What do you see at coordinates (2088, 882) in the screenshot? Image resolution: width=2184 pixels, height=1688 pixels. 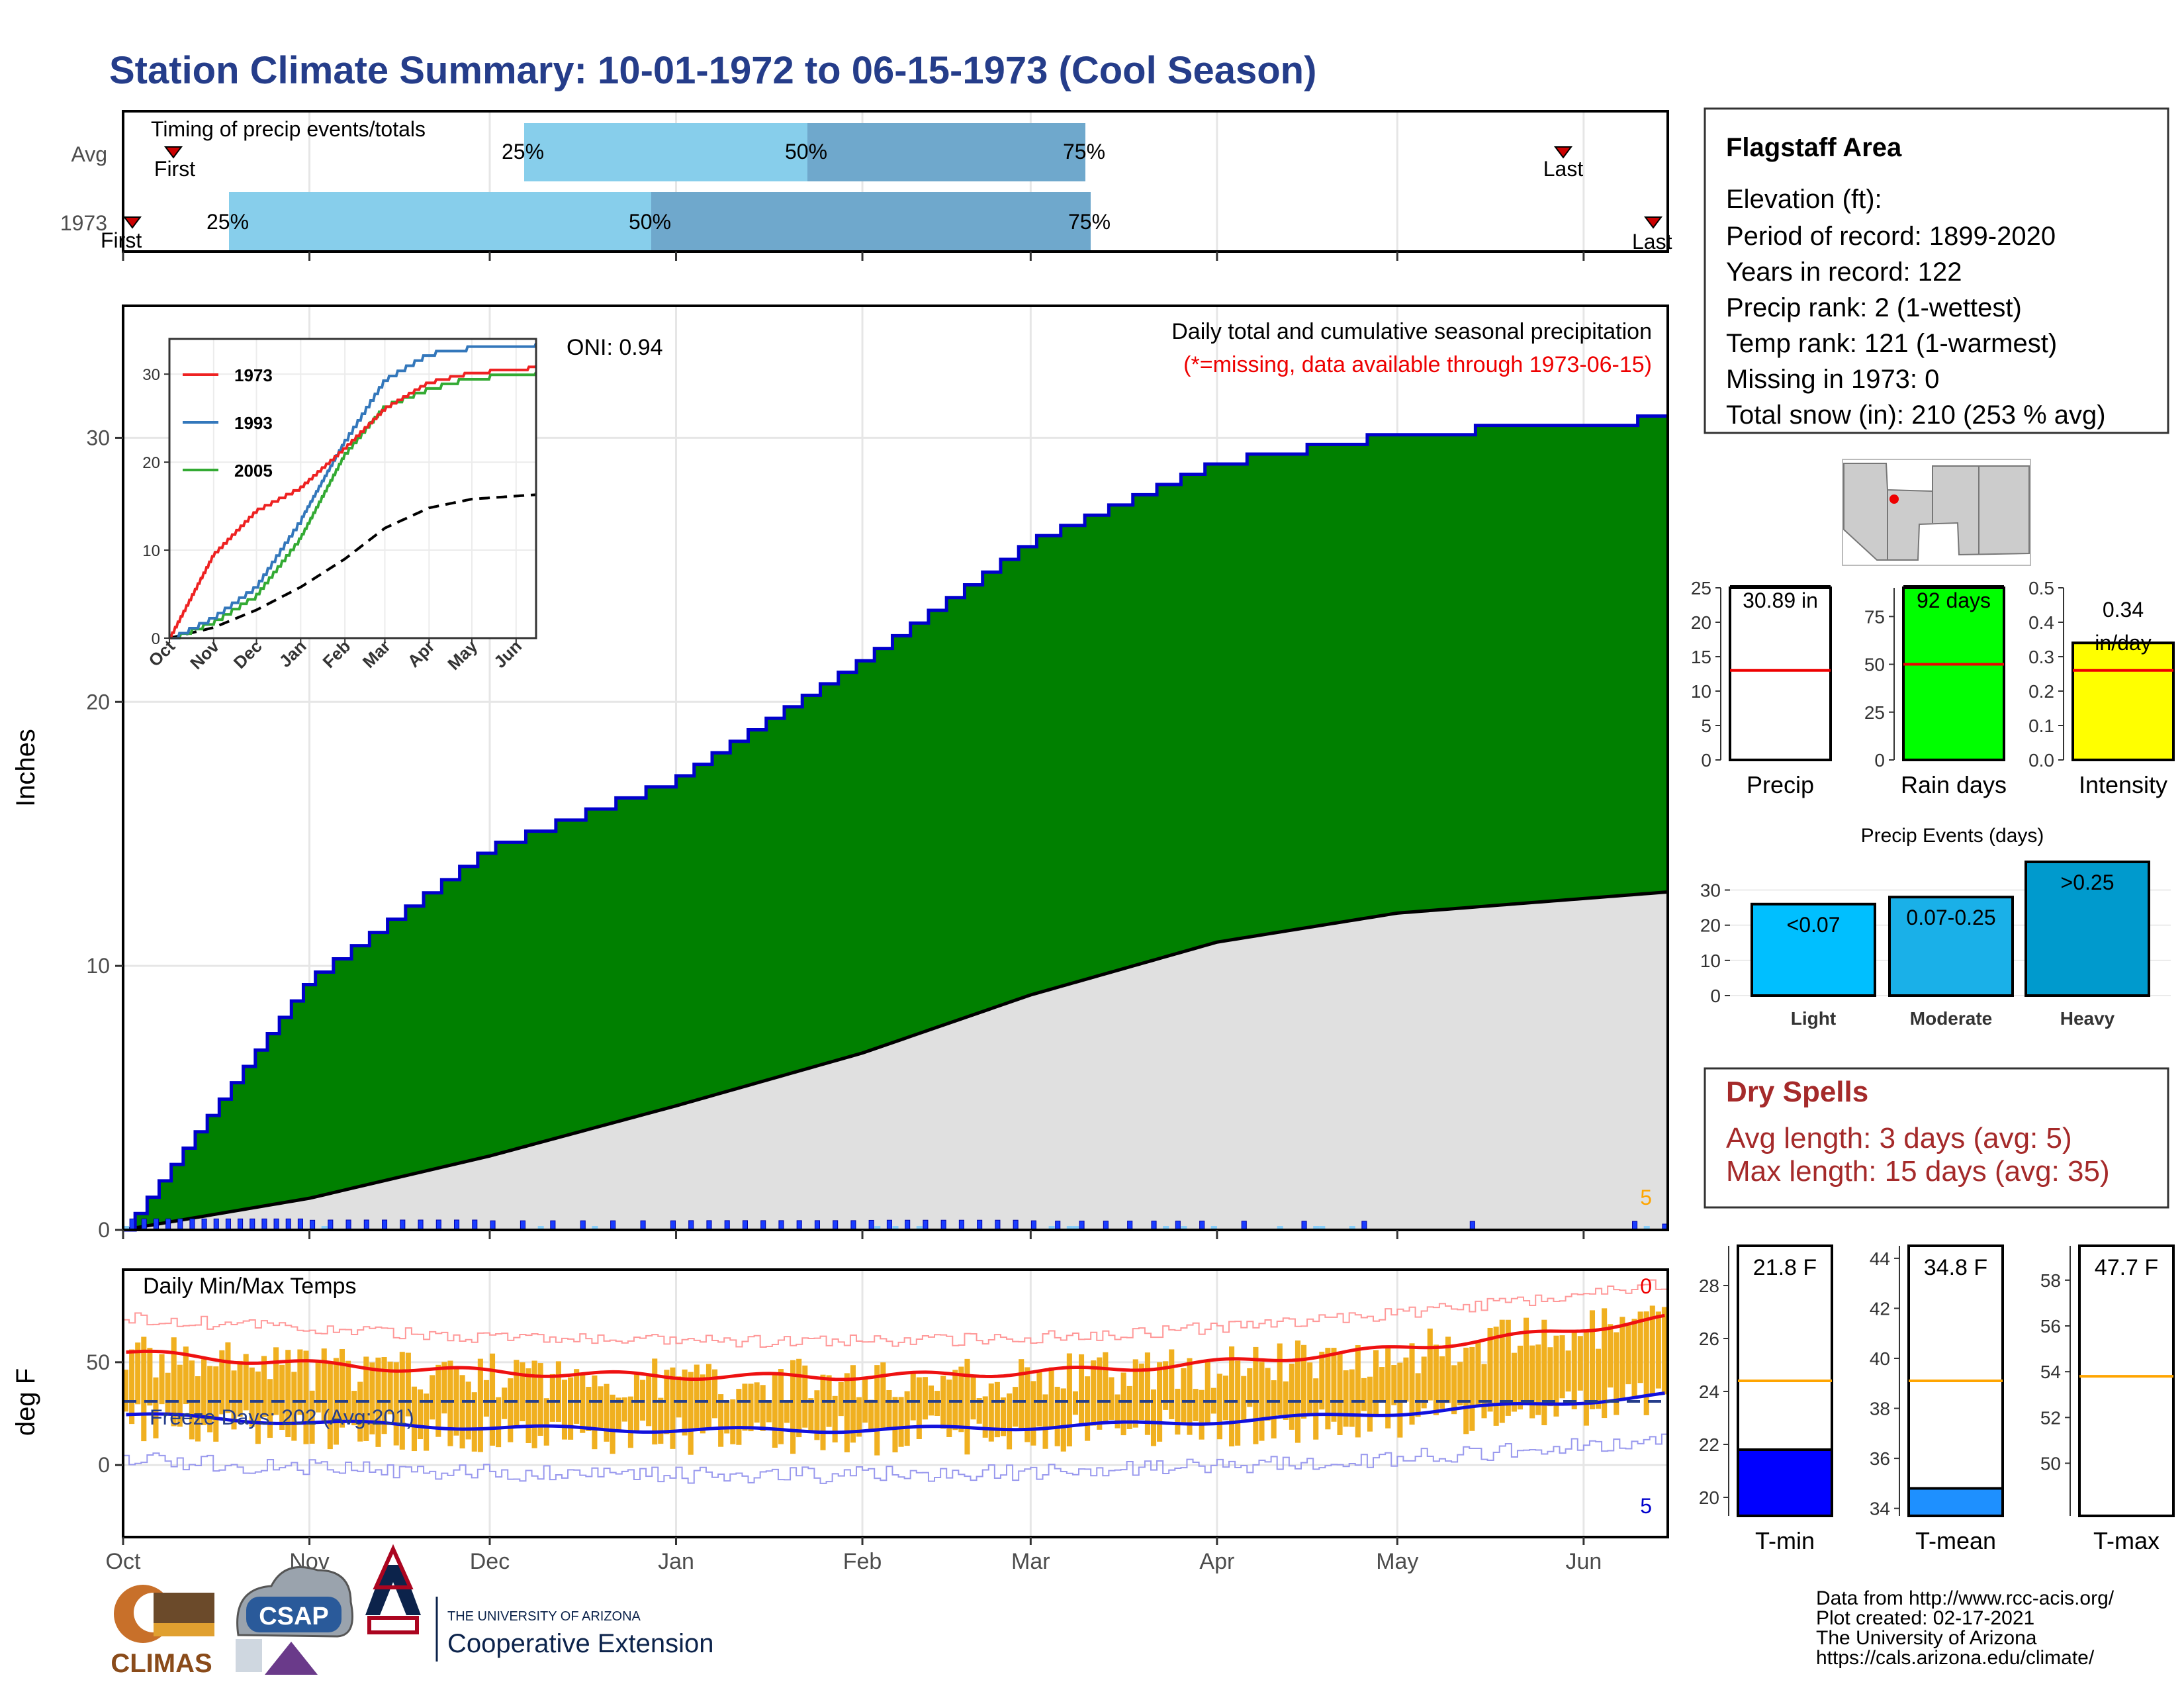 I see `events-bar-label: >0.25` at bounding box center [2088, 882].